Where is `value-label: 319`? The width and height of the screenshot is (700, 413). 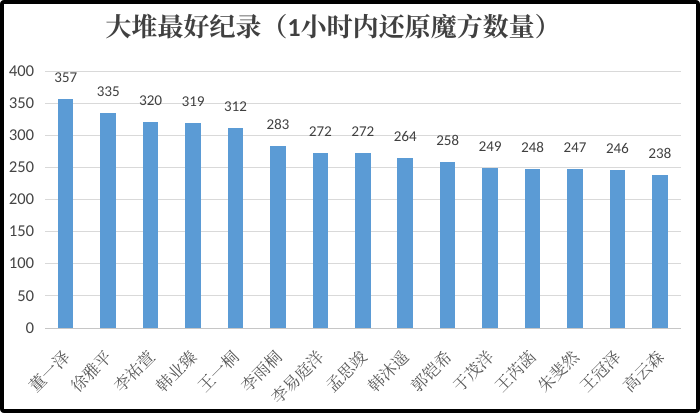
value-label: 319 is located at coordinates (193, 102).